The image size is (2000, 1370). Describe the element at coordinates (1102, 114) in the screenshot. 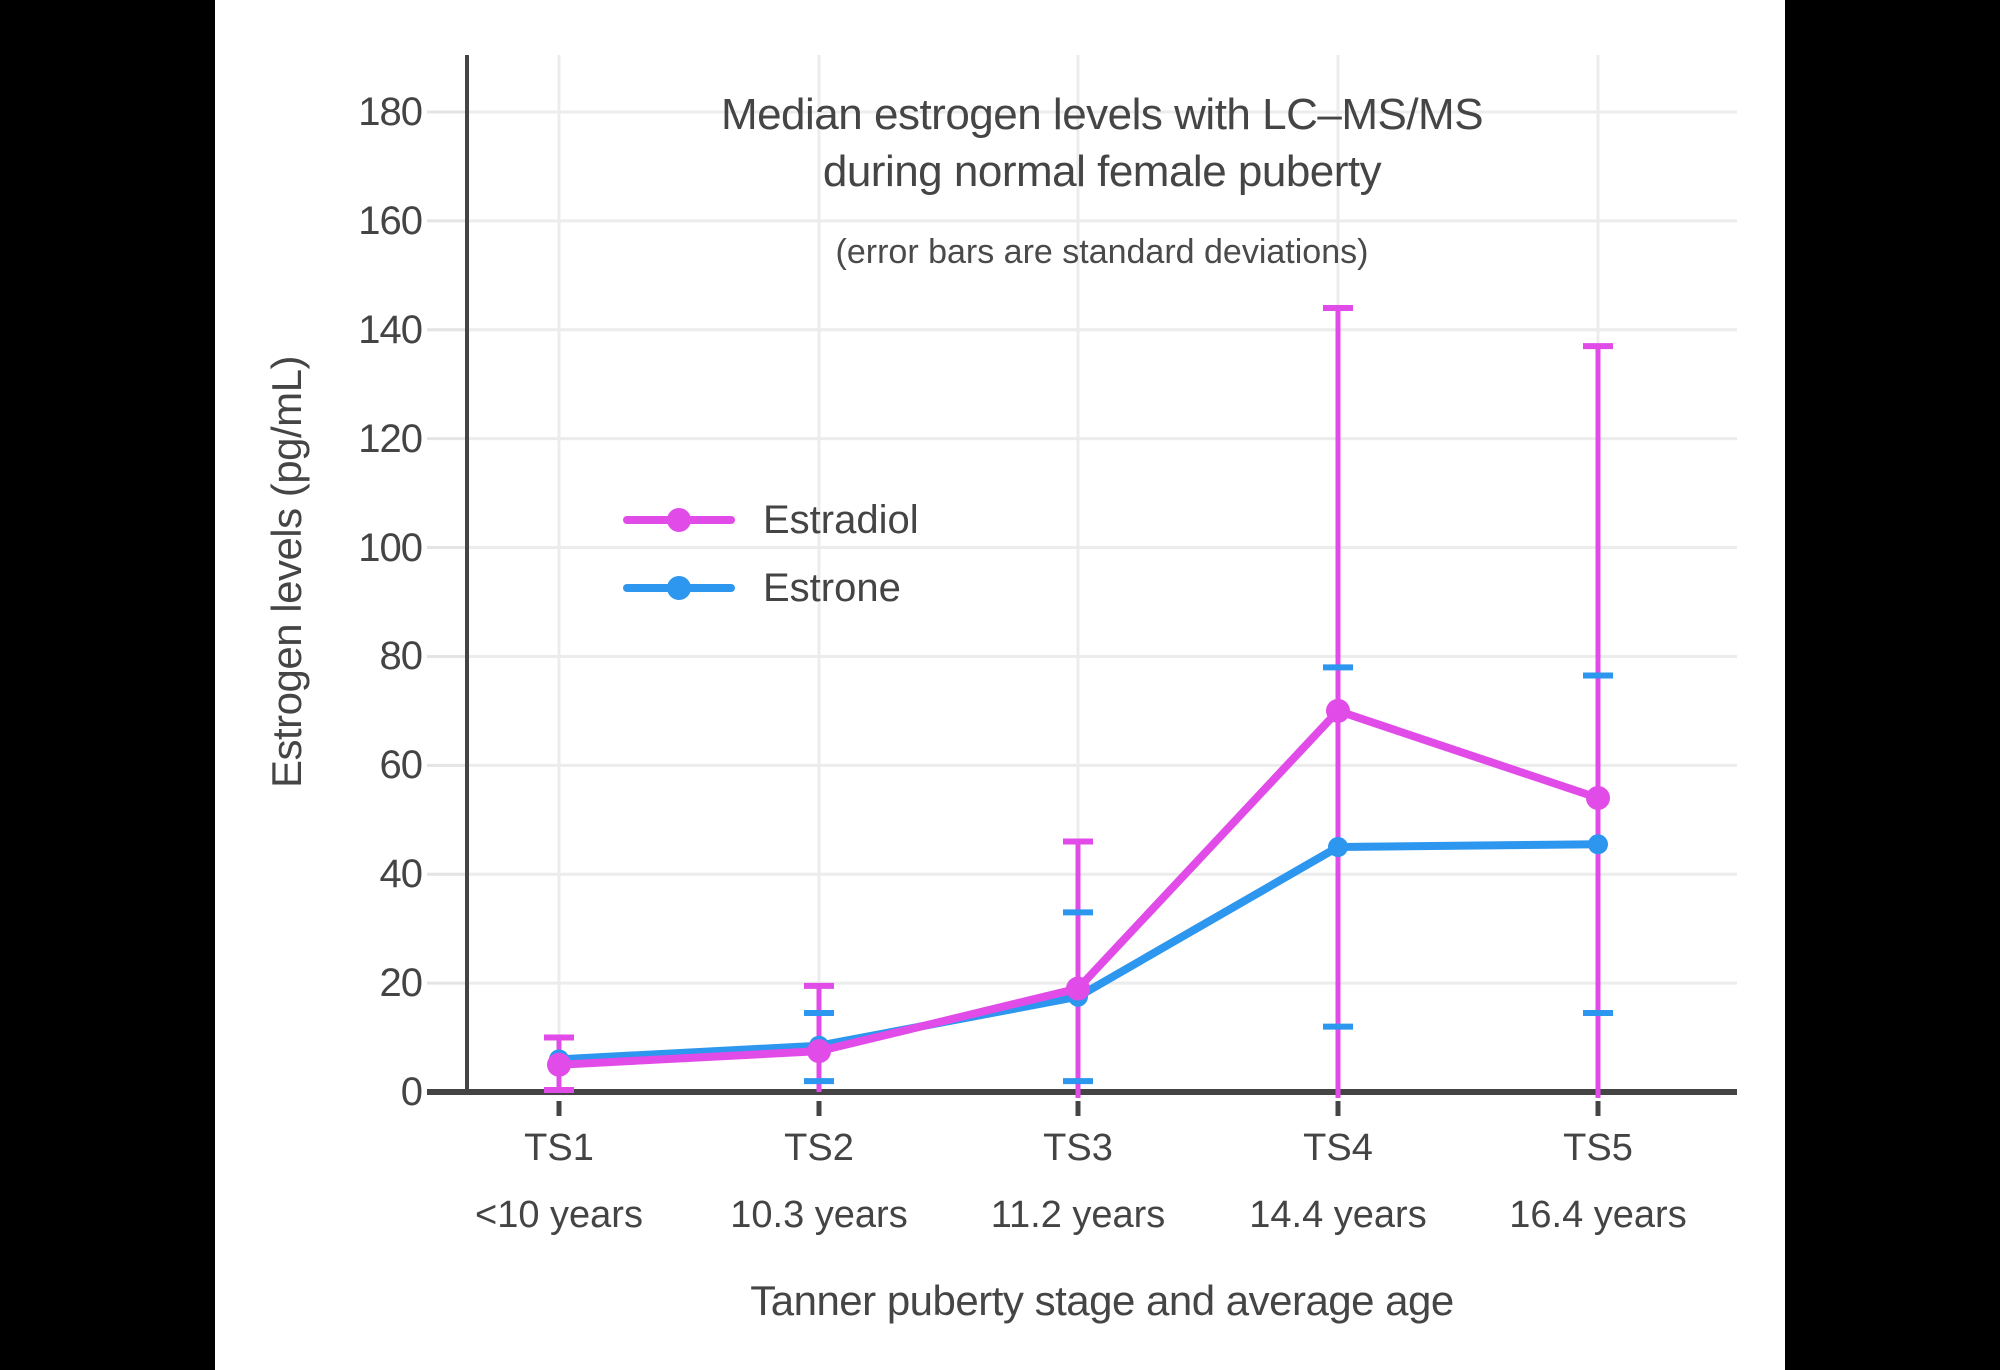

I see `chart-title-line-1: Median estrogen levels with LC–MS/MS` at that location.